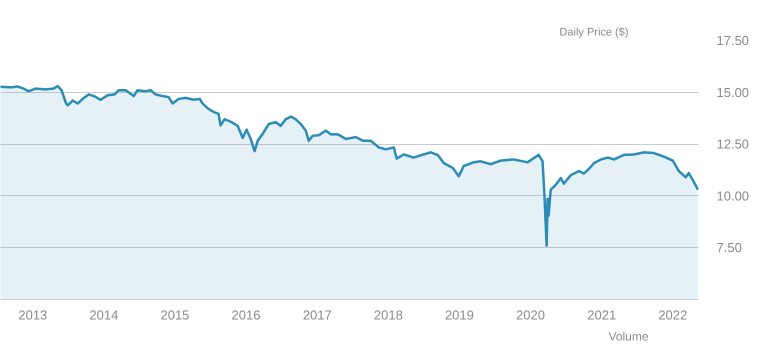  Describe the element at coordinates (103, 315) in the screenshot. I see `x-tick-label: 2014` at that location.